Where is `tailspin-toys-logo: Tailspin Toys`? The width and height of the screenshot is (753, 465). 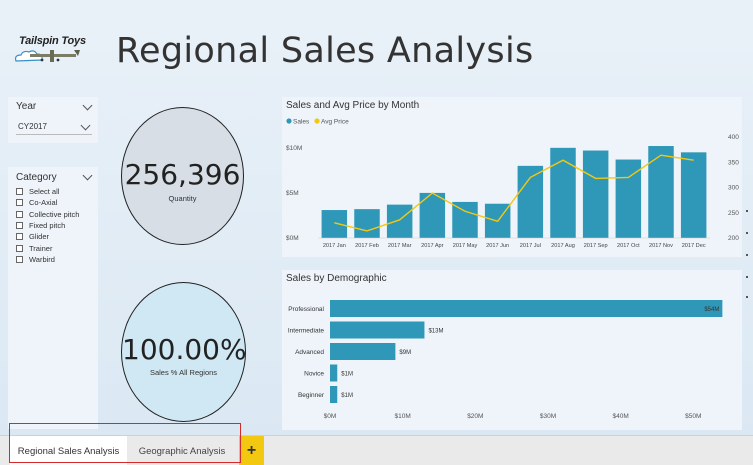
tailspin-toys-logo: Tailspin Toys is located at coordinates (53, 50).